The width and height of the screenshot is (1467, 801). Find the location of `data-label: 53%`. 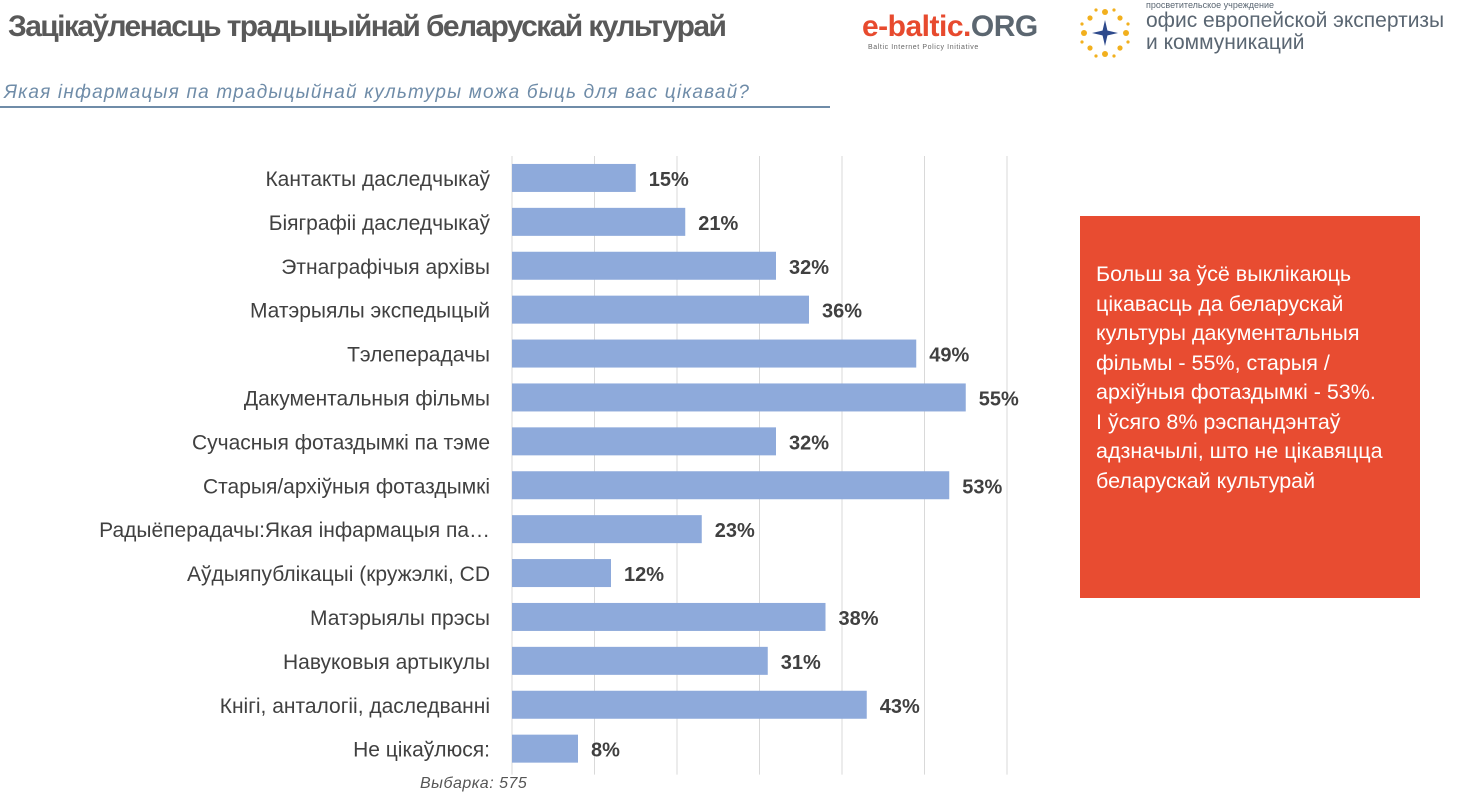

data-label: 53% is located at coordinates (982, 487).